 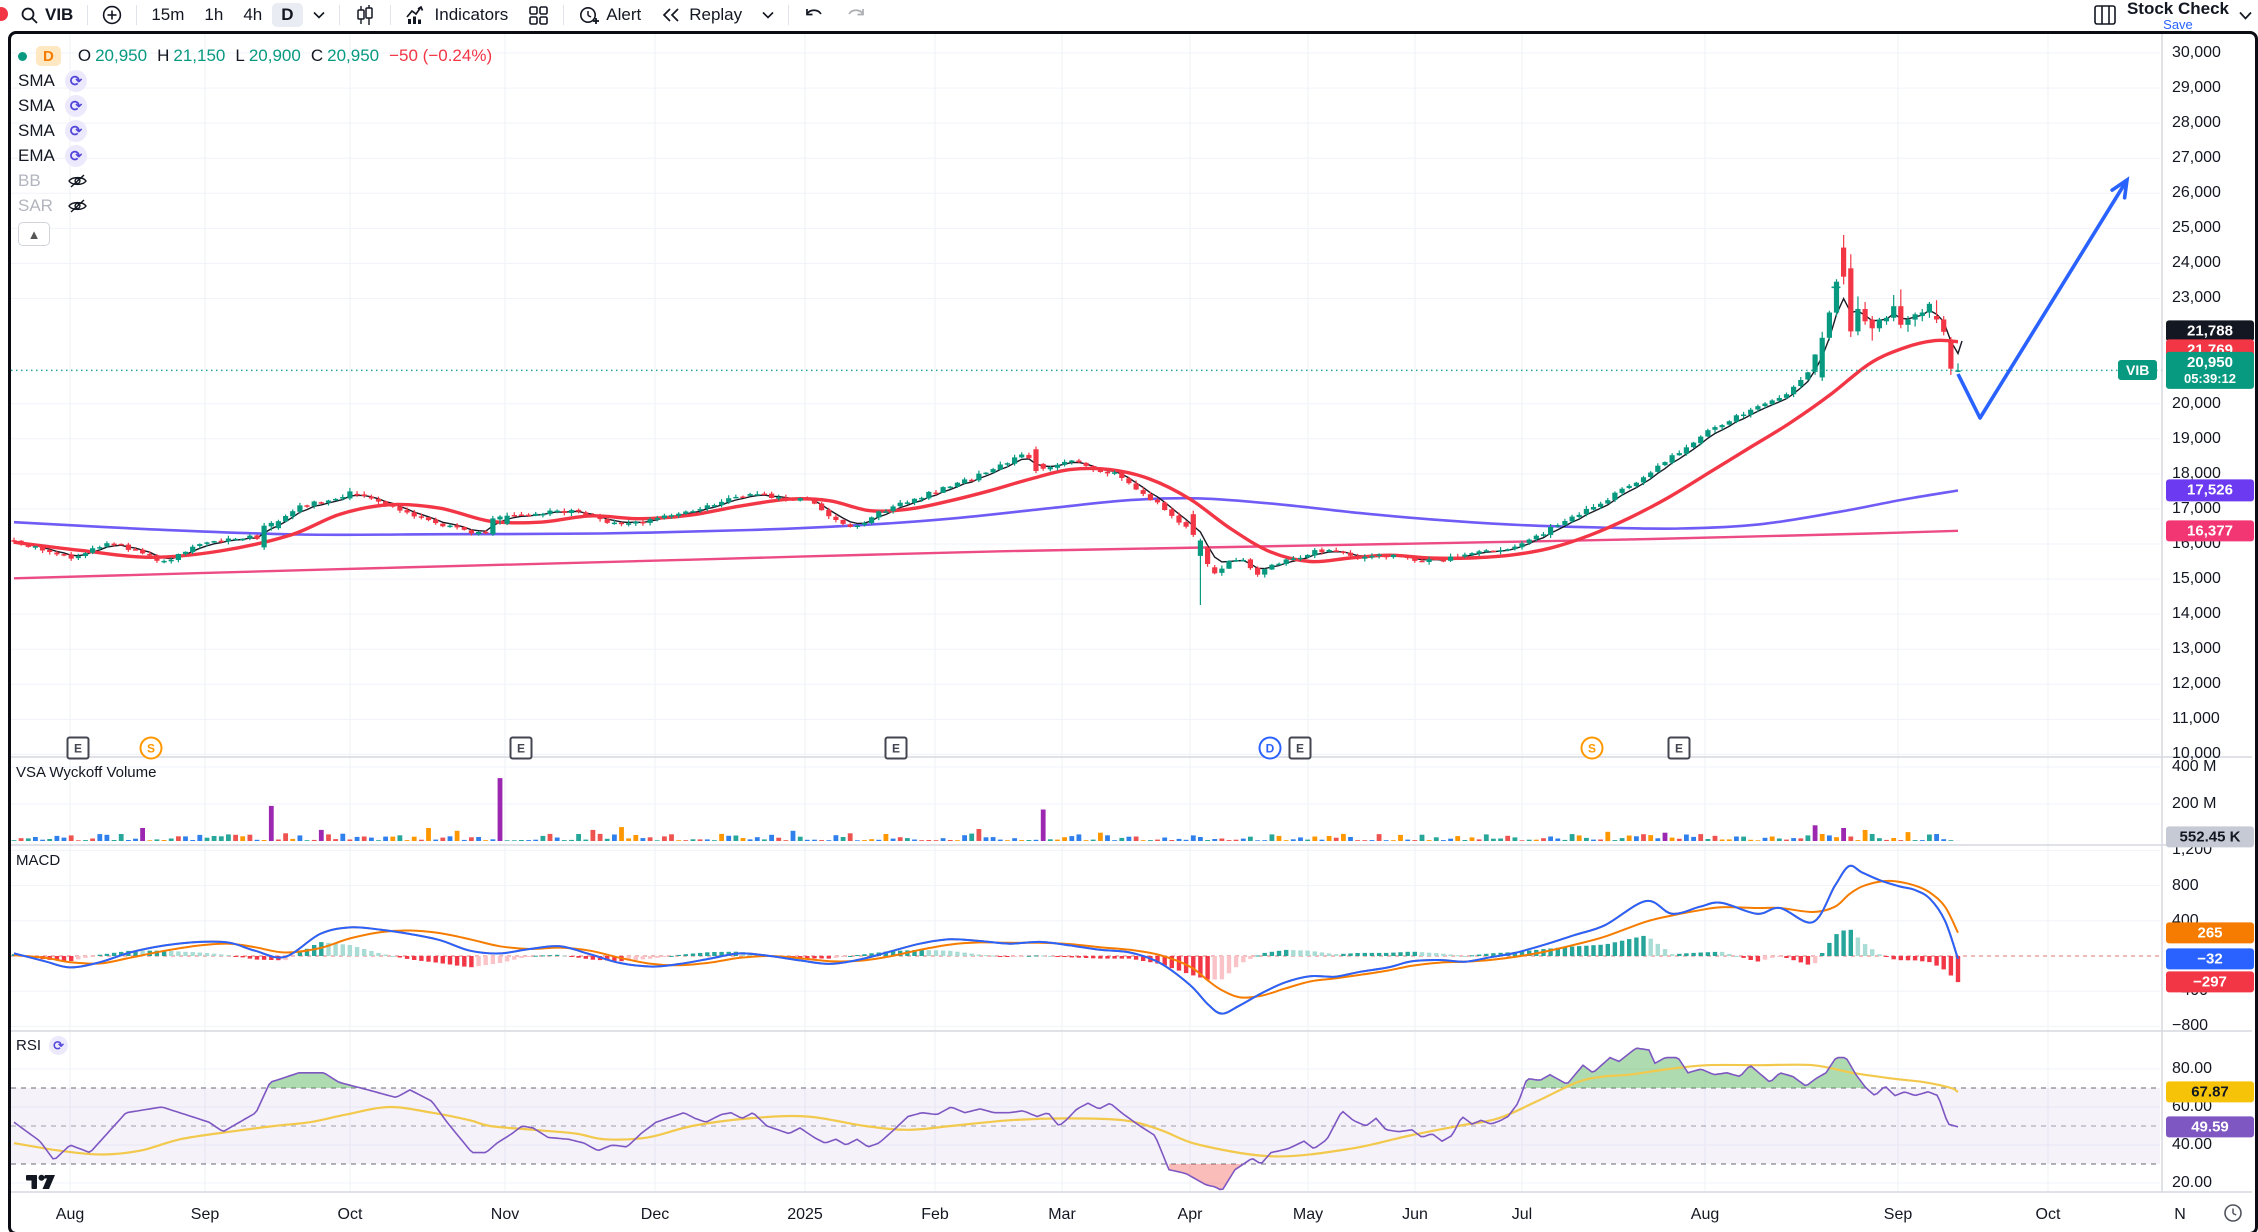 I want to click on timeframe-4h: 4h, so click(x=253, y=14).